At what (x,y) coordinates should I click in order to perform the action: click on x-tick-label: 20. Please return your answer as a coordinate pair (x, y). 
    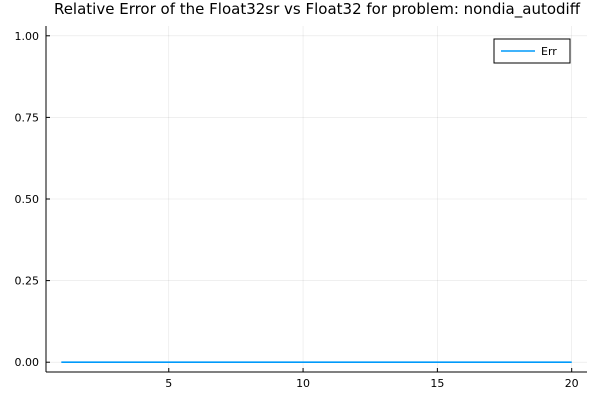
    Looking at the image, I should click on (572, 383).